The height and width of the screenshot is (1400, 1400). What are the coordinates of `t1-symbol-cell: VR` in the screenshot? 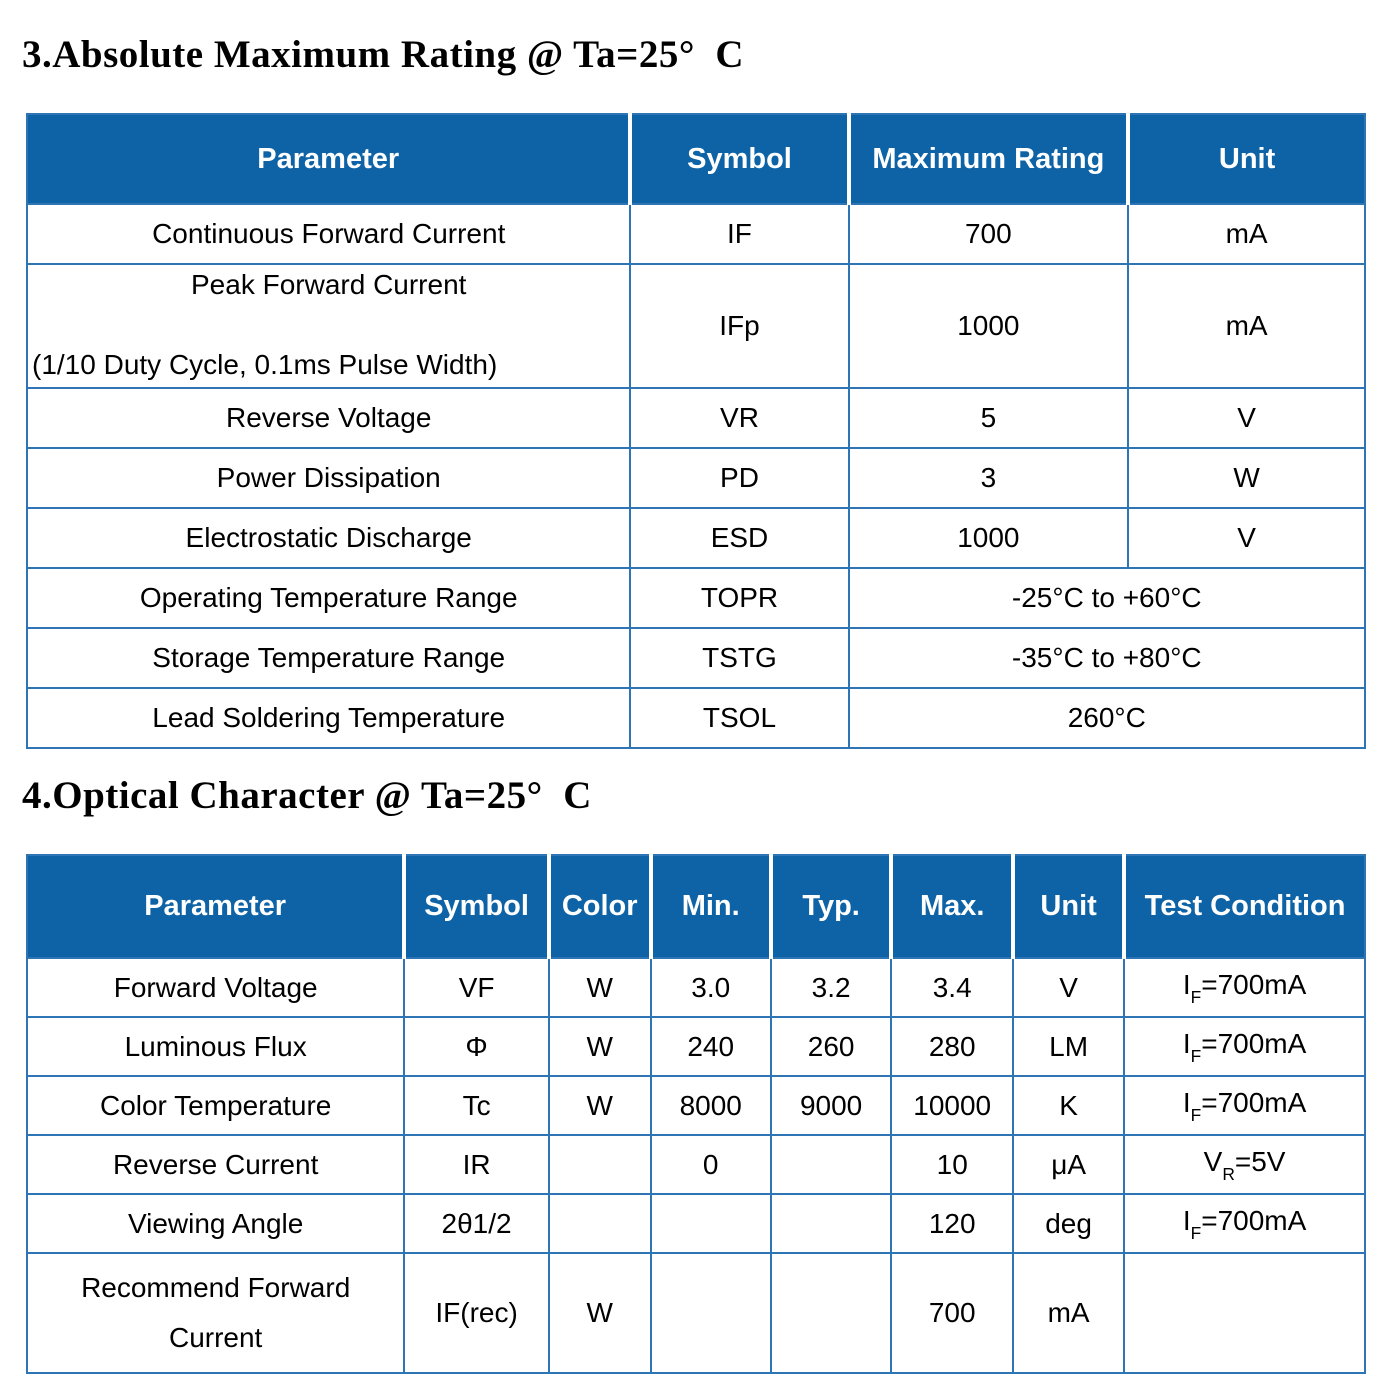 It's located at (739, 418).